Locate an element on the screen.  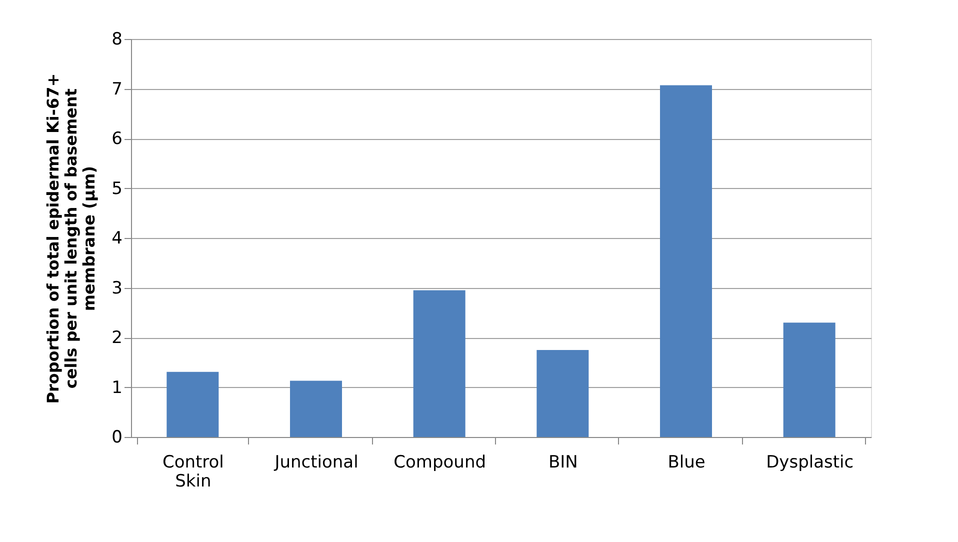
y-tick-label: 5 is located at coordinates (117, 188).